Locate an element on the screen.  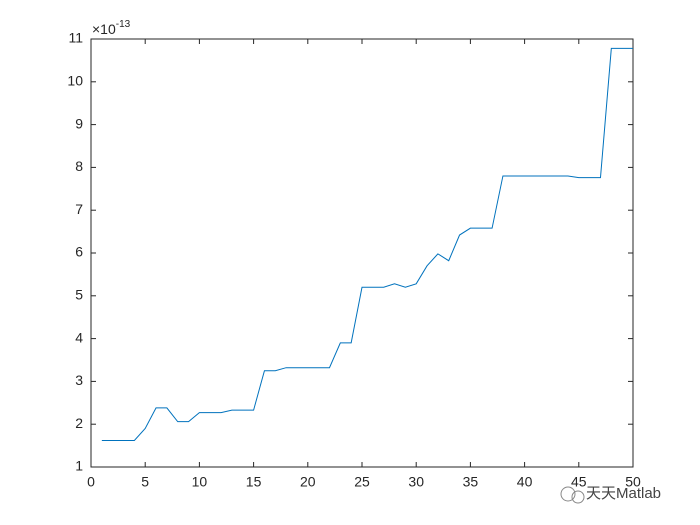
y-tick-label: 6 is located at coordinates (79, 252).